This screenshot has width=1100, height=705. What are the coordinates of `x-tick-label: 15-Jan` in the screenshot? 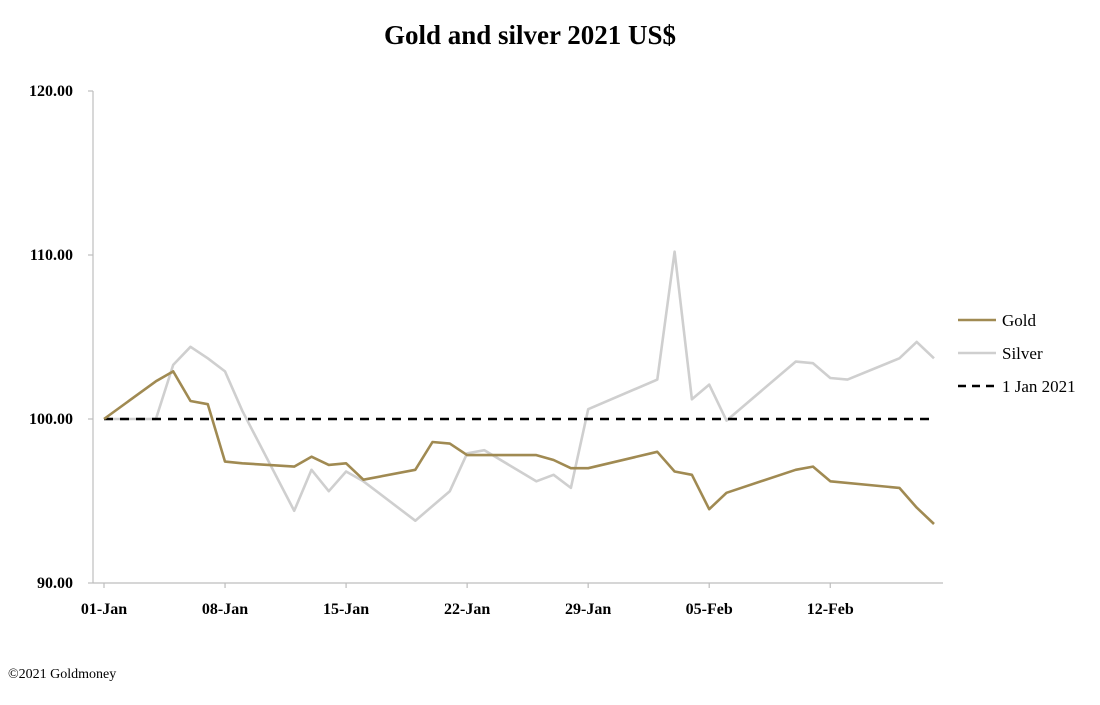 It's located at (346, 609).